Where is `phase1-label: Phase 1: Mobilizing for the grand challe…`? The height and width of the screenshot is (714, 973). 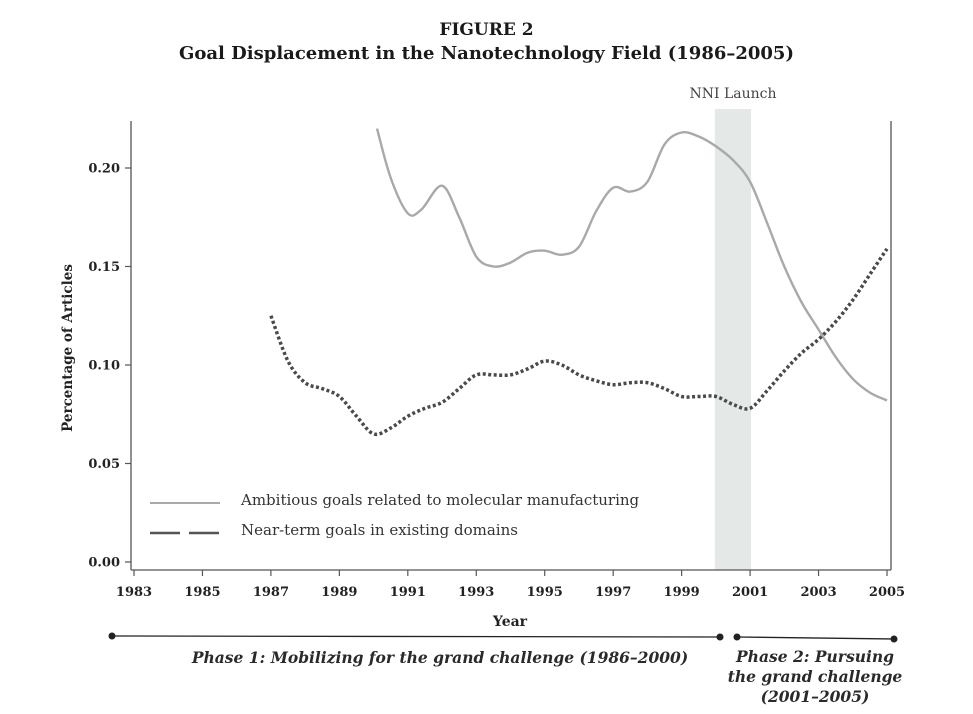
phase1-label: Phase 1: Mobilizing for the grand challe… is located at coordinates (440, 657).